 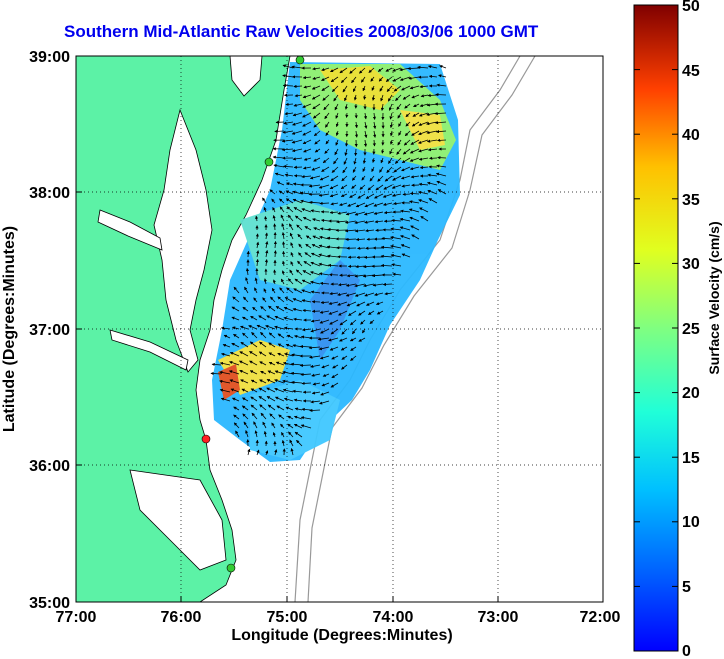 What do you see at coordinates (498, 617) in the screenshot?
I see `lon-tick-label: 73:00` at bounding box center [498, 617].